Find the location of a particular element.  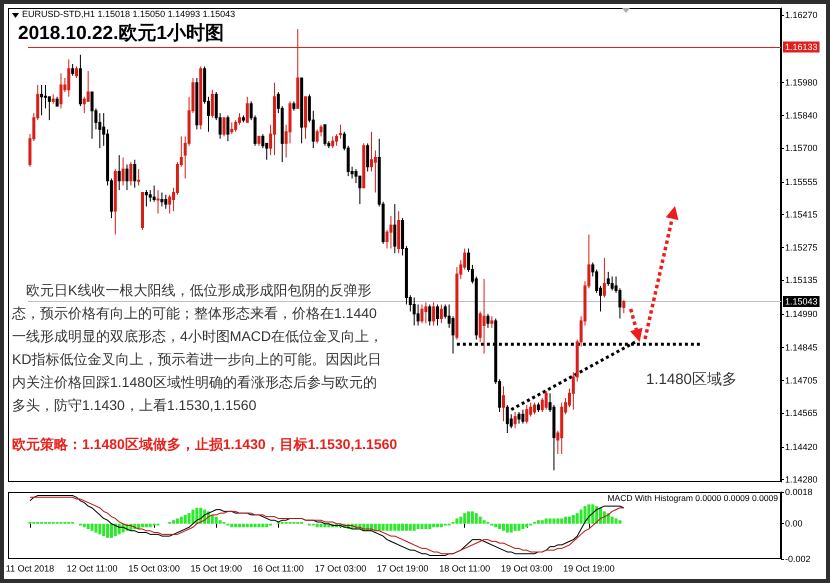

annotation: 欧元日K线收一根大阳线，低位形成形成阳包阴的反弹形态，预示价格有向上的可能；整体形态来看，价格在1.1440一线形成明显的双底形态，4小时图MACD在低位金叉向上，KD指标低位金叉向上，预示着进一步向上的可能。因因此日内关注价格回踩1.1480区域性明确的看涨形态后参与欧元的多头，防守1.1430，上看1.1530,1.1560 is located at coordinates (198, 348).